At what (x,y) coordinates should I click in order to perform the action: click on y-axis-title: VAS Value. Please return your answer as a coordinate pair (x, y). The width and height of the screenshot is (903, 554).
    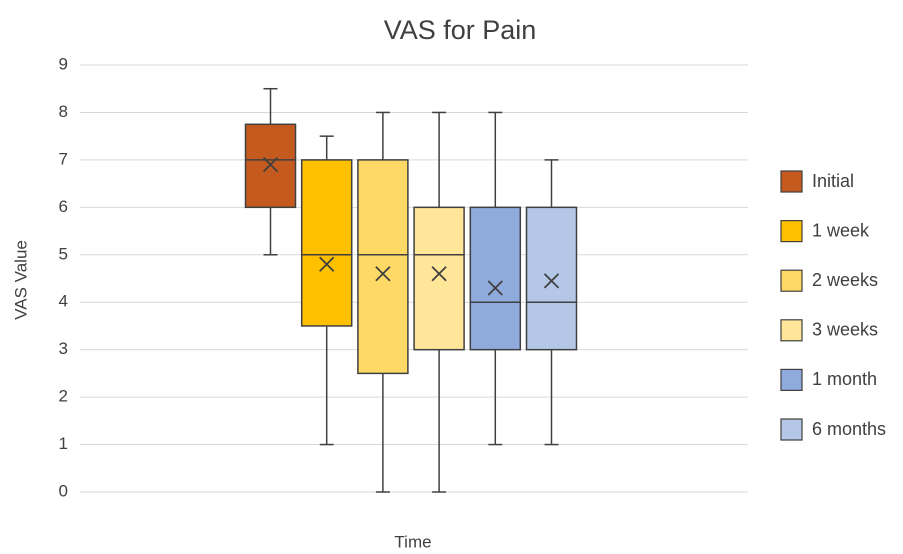
    Looking at the image, I should click on (20, 280).